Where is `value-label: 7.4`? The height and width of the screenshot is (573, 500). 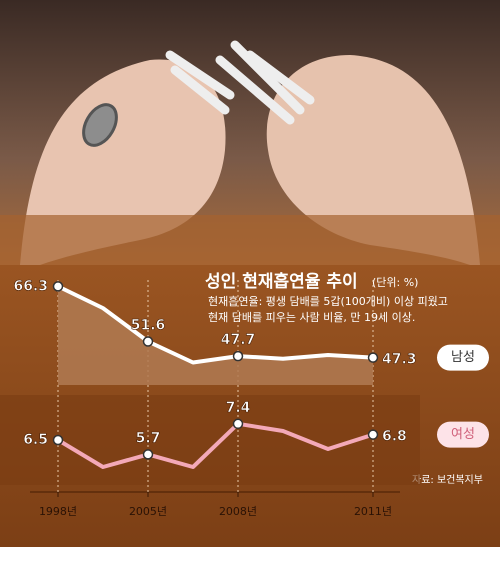 value-label: 7.4 is located at coordinates (238, 408).